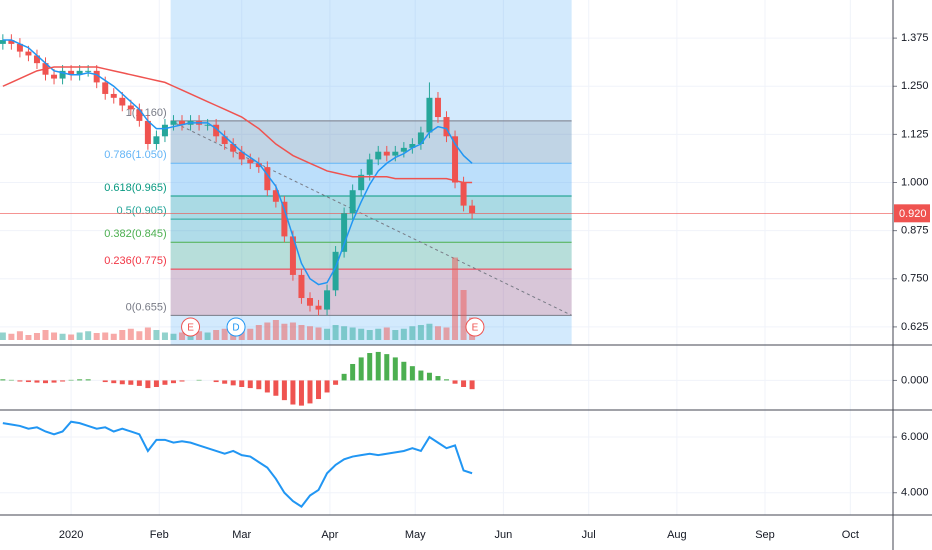  Describe the element at coordinates (915, 380) in the screenshot. I see `y-tick-label: 0.000` at that location.